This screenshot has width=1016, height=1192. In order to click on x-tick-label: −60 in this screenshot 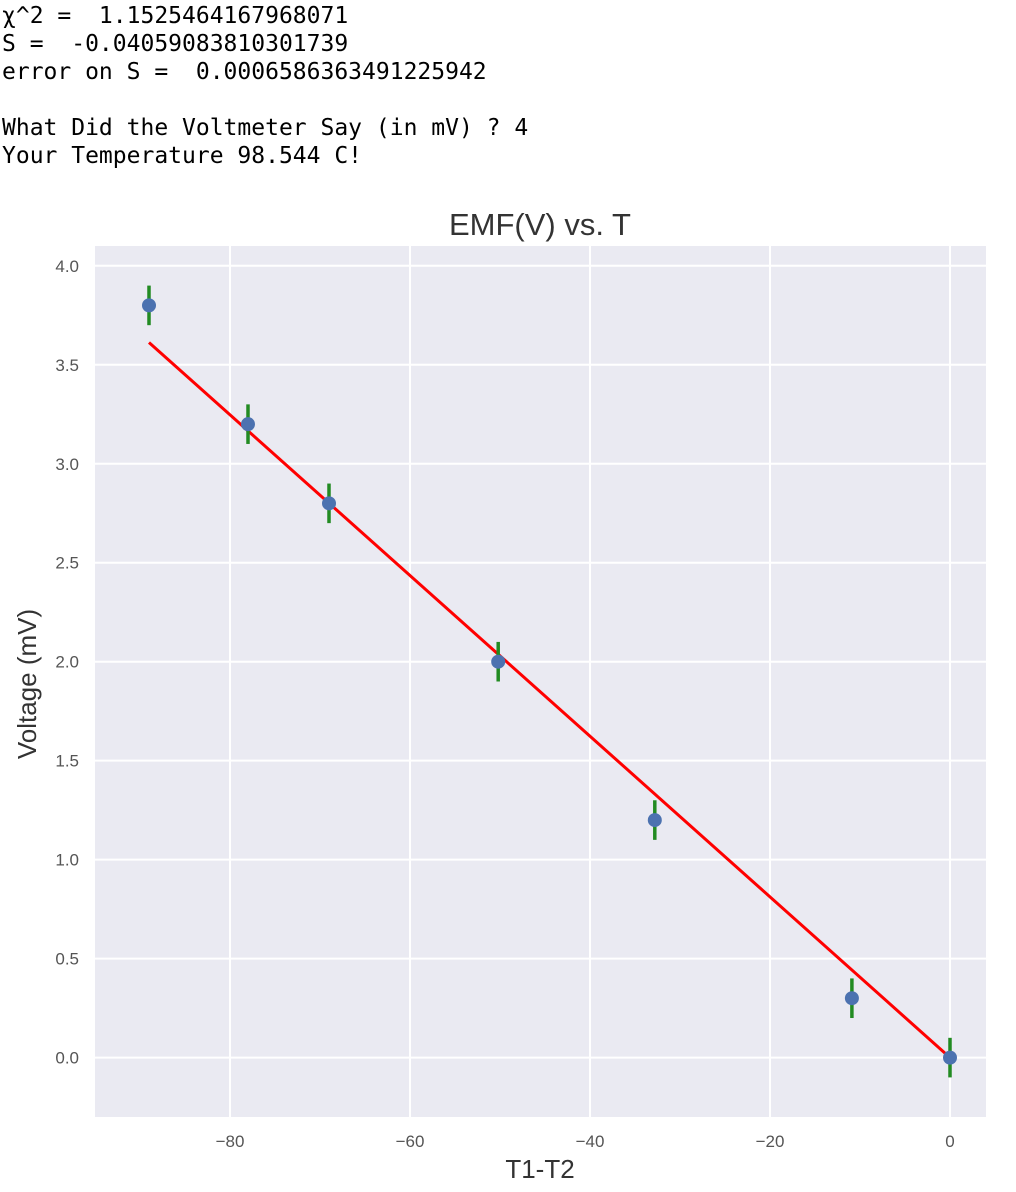, I will do `click(410, 1141)`.